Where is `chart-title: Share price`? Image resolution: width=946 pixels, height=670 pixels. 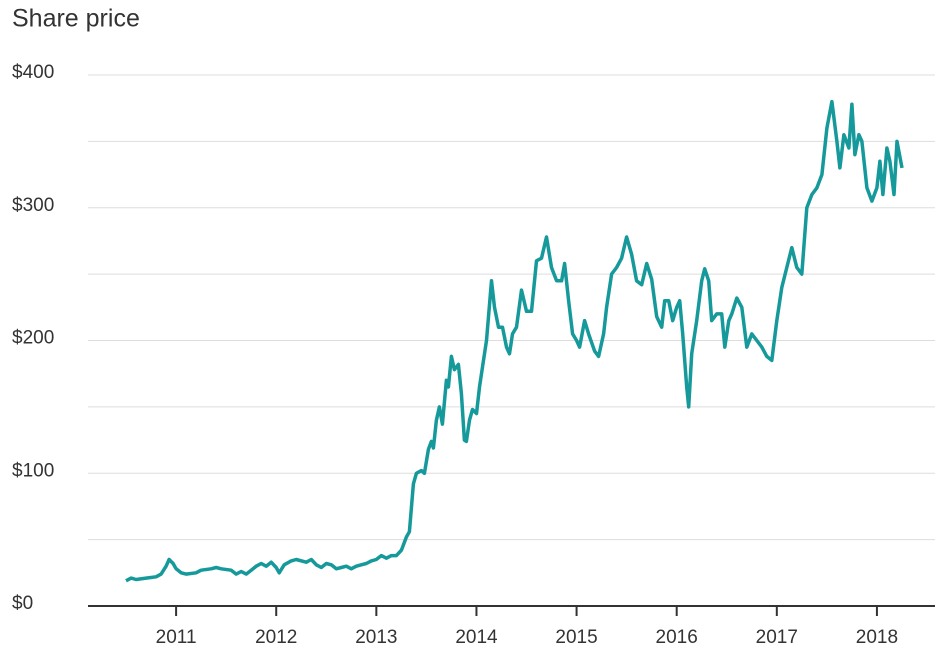 chart-title: Share price is located at coordinates (76, 19).